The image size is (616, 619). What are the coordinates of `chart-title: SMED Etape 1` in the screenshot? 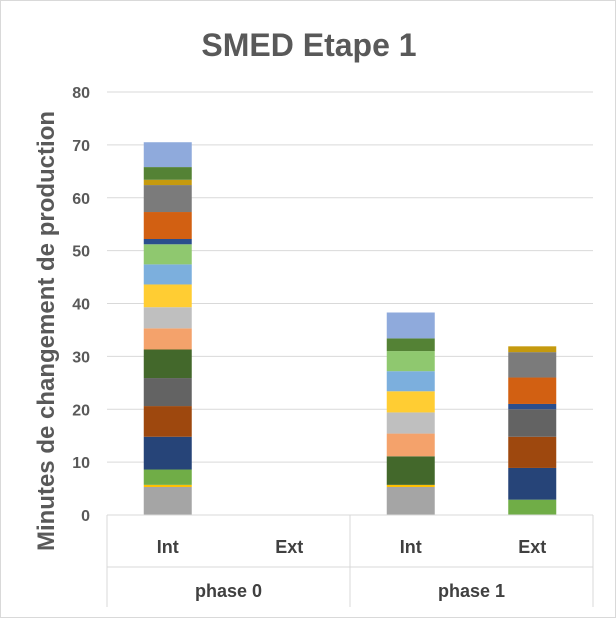 It's located at (308, 45).